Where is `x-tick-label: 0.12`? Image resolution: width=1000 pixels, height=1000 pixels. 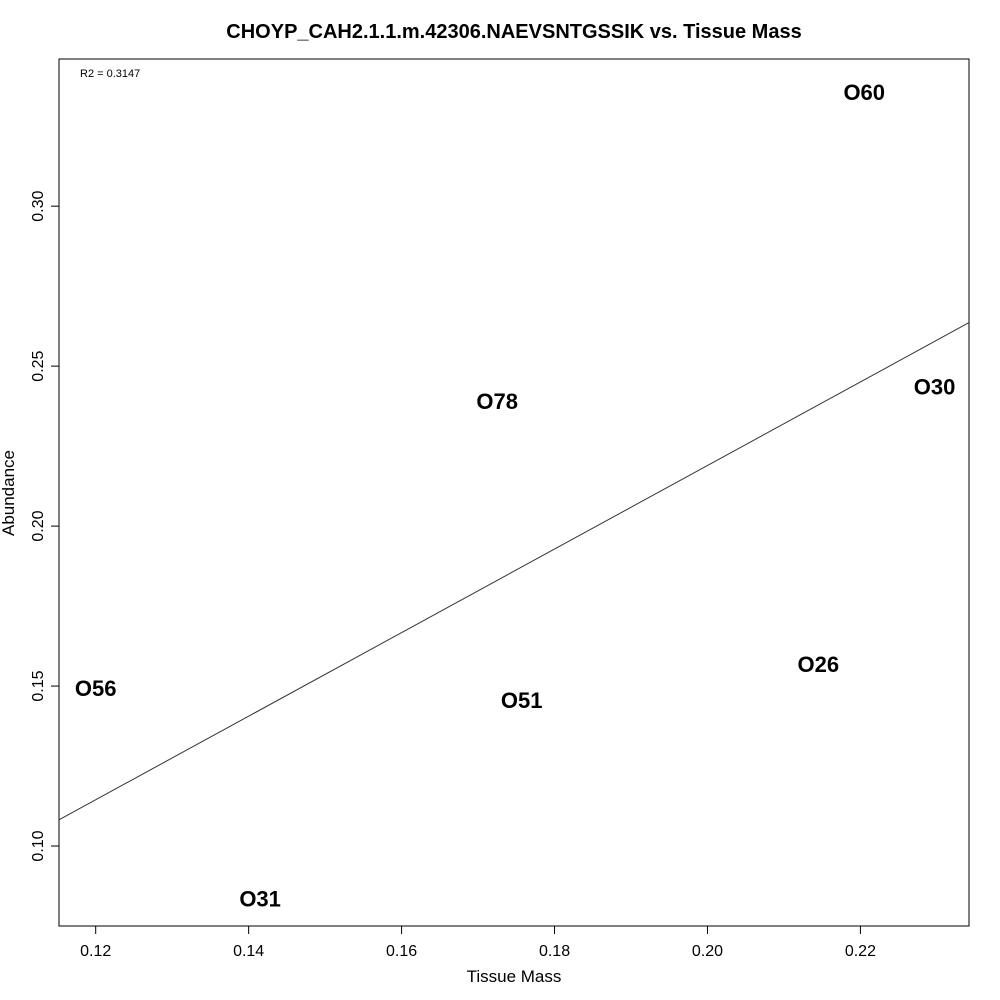
x-tick-label: 0.12 is located at coordinates (95, 951).